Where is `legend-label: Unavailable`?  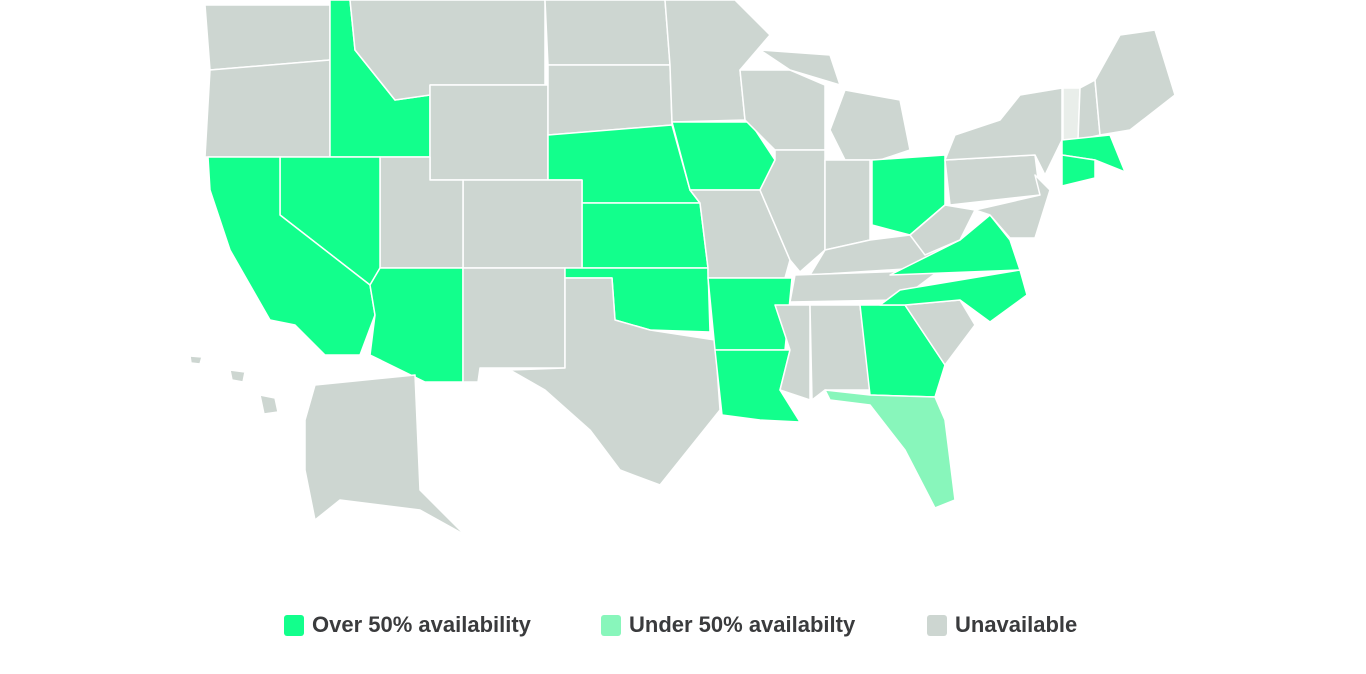
legend-label: Unavailable is located at coordinates (1016, 624).